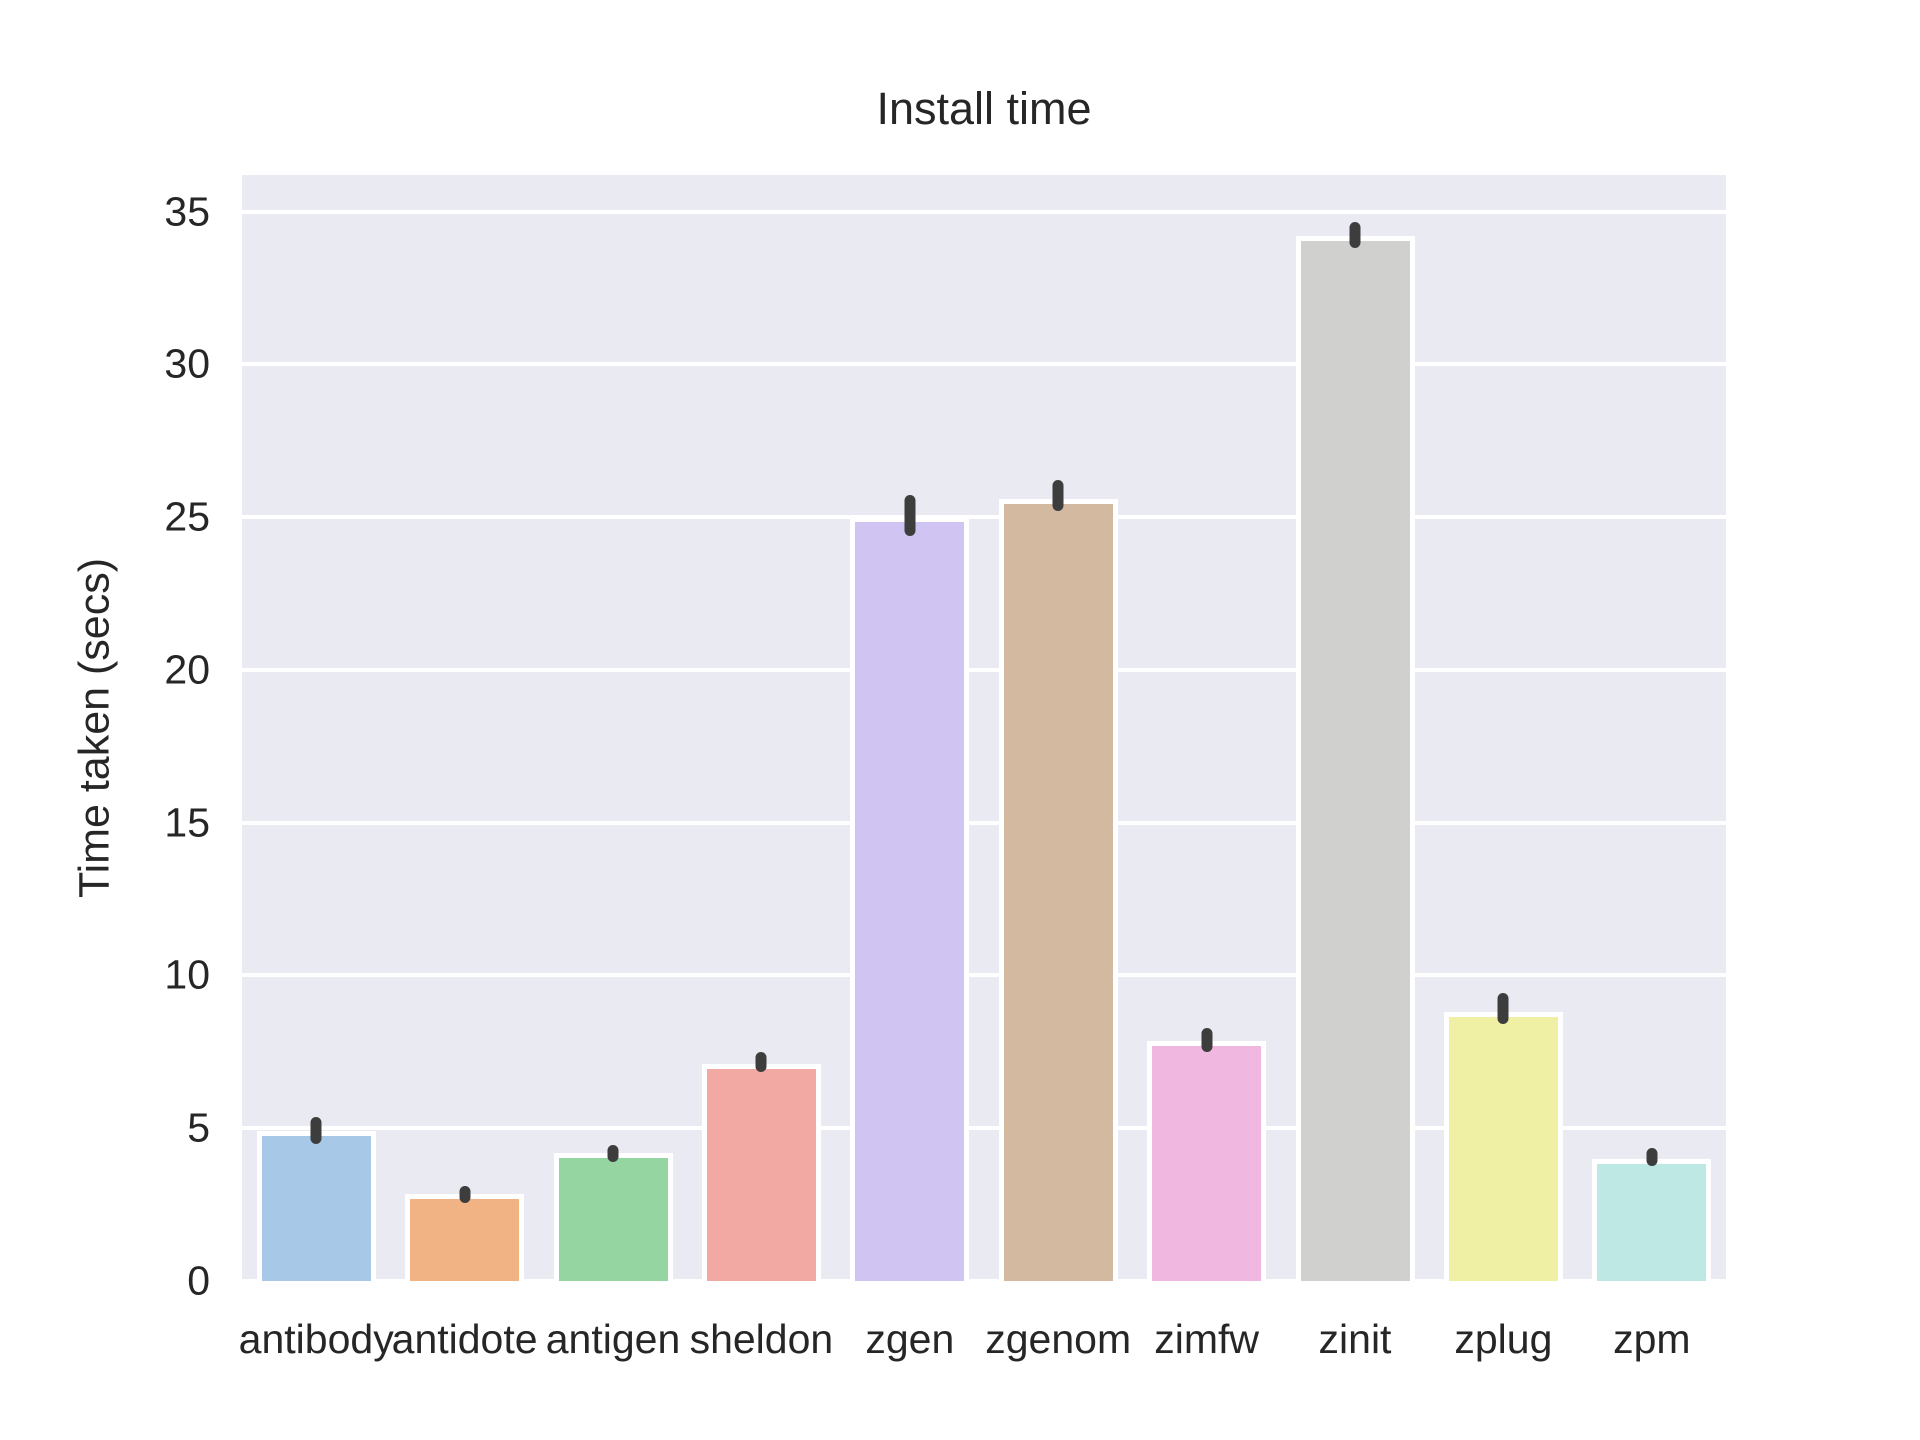 Image resolution: width=1920 pixels, height=1440 pixels. Describe the element at coordinates (1207, 1040) in the screenshot. I see `error-bar-zimfw` at that location.